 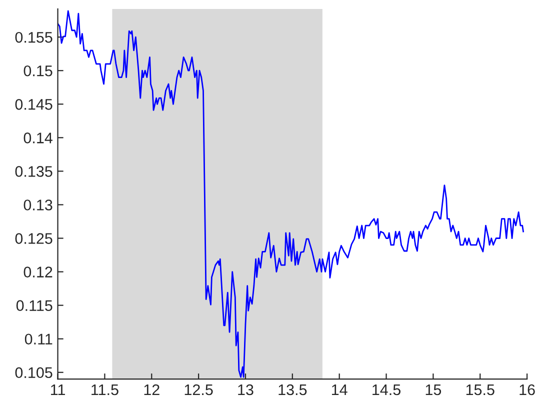 I want to click on y-tick-label: 0.15, so click(x=38, y=70).